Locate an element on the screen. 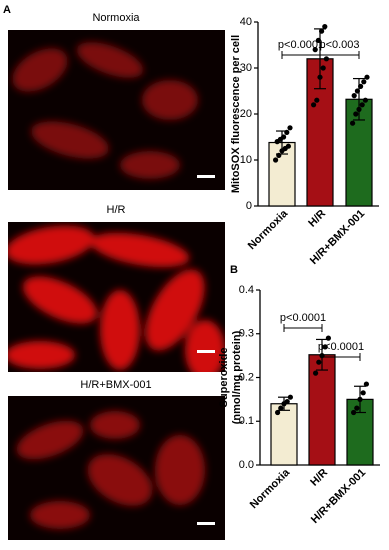 The height and width of the screenshot is (550, 389). image-label: Normoxia is located at coordinates (116, 18).